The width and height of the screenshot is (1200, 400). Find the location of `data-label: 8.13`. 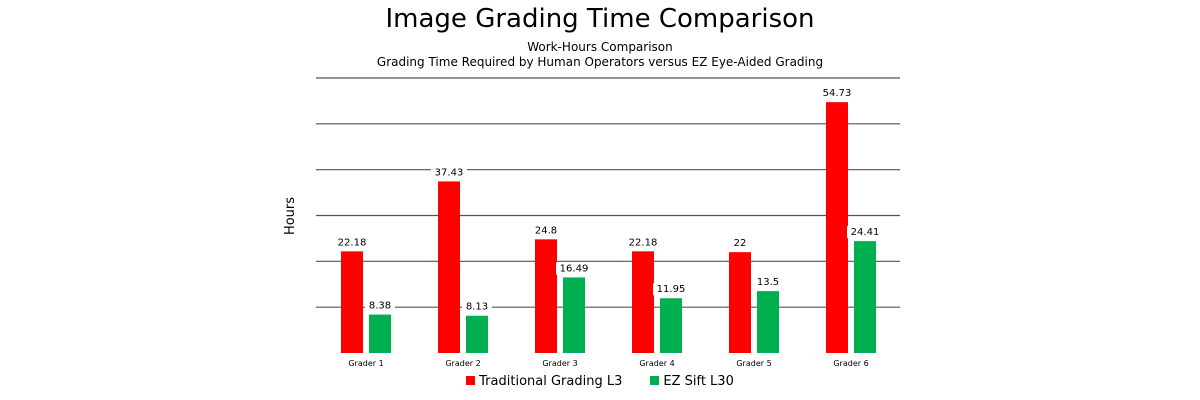

data-label: 8.13 is located at coordinates (477, 307).